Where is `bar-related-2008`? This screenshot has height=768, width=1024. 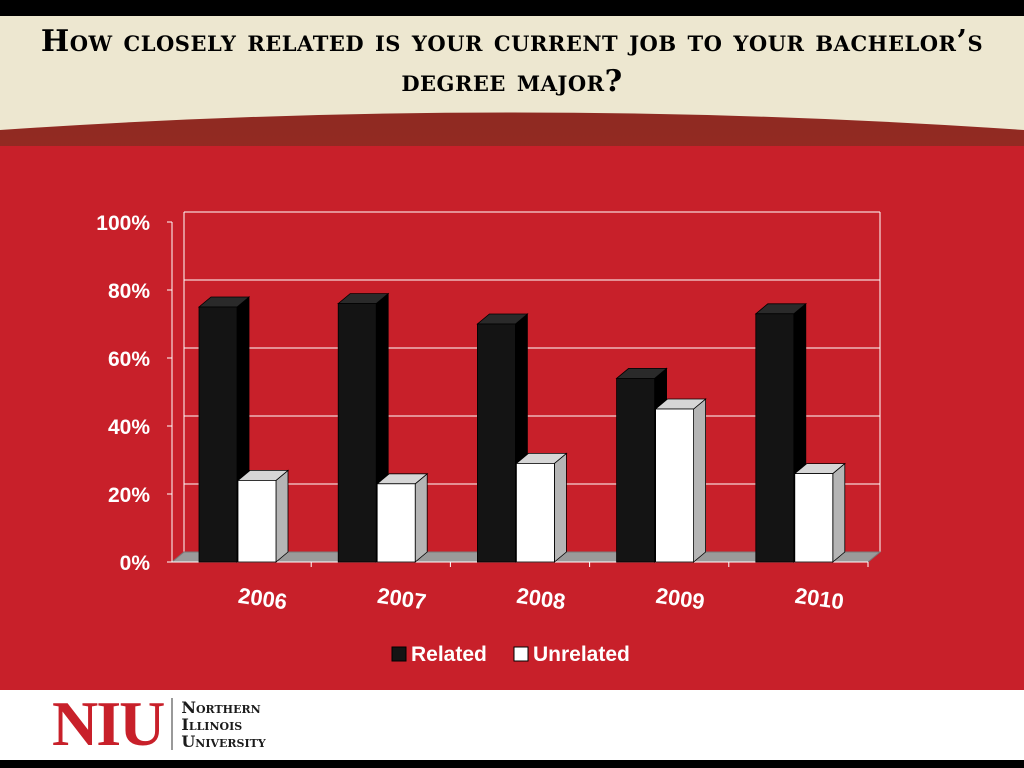 bar-related-2008 is located at coordinates (496, 443).